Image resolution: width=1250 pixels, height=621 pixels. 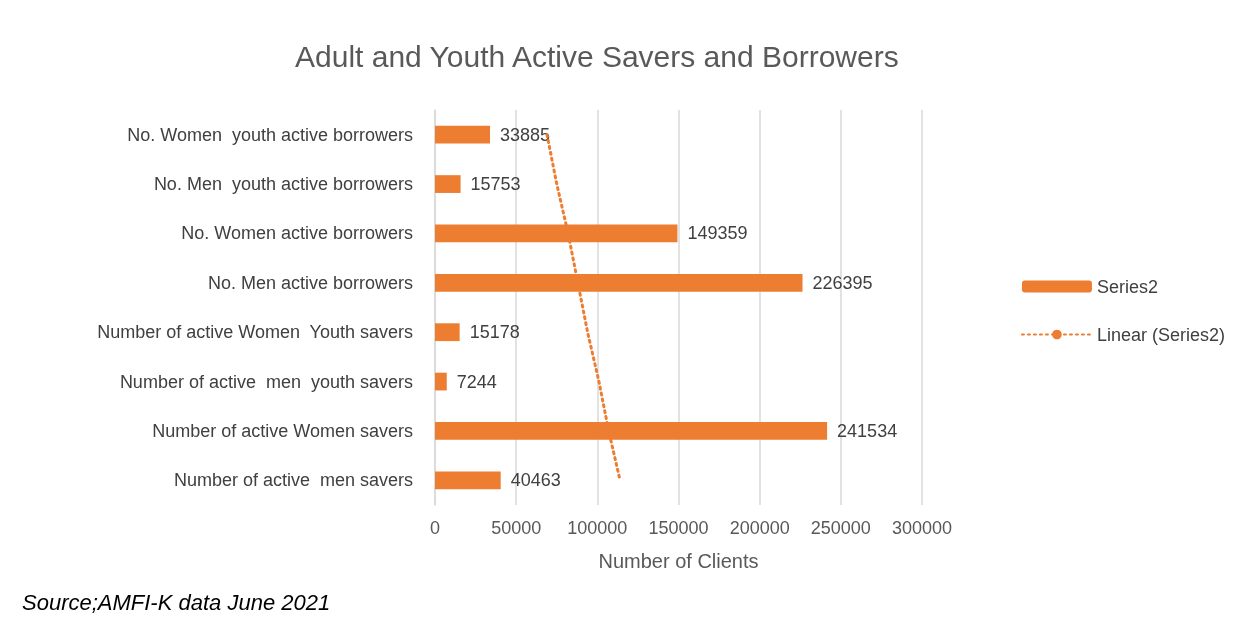 What do you see at coordinates (840, 528) in the screenshot?
I see `x-tick-label: 250000` at bounding box center [840, 528].